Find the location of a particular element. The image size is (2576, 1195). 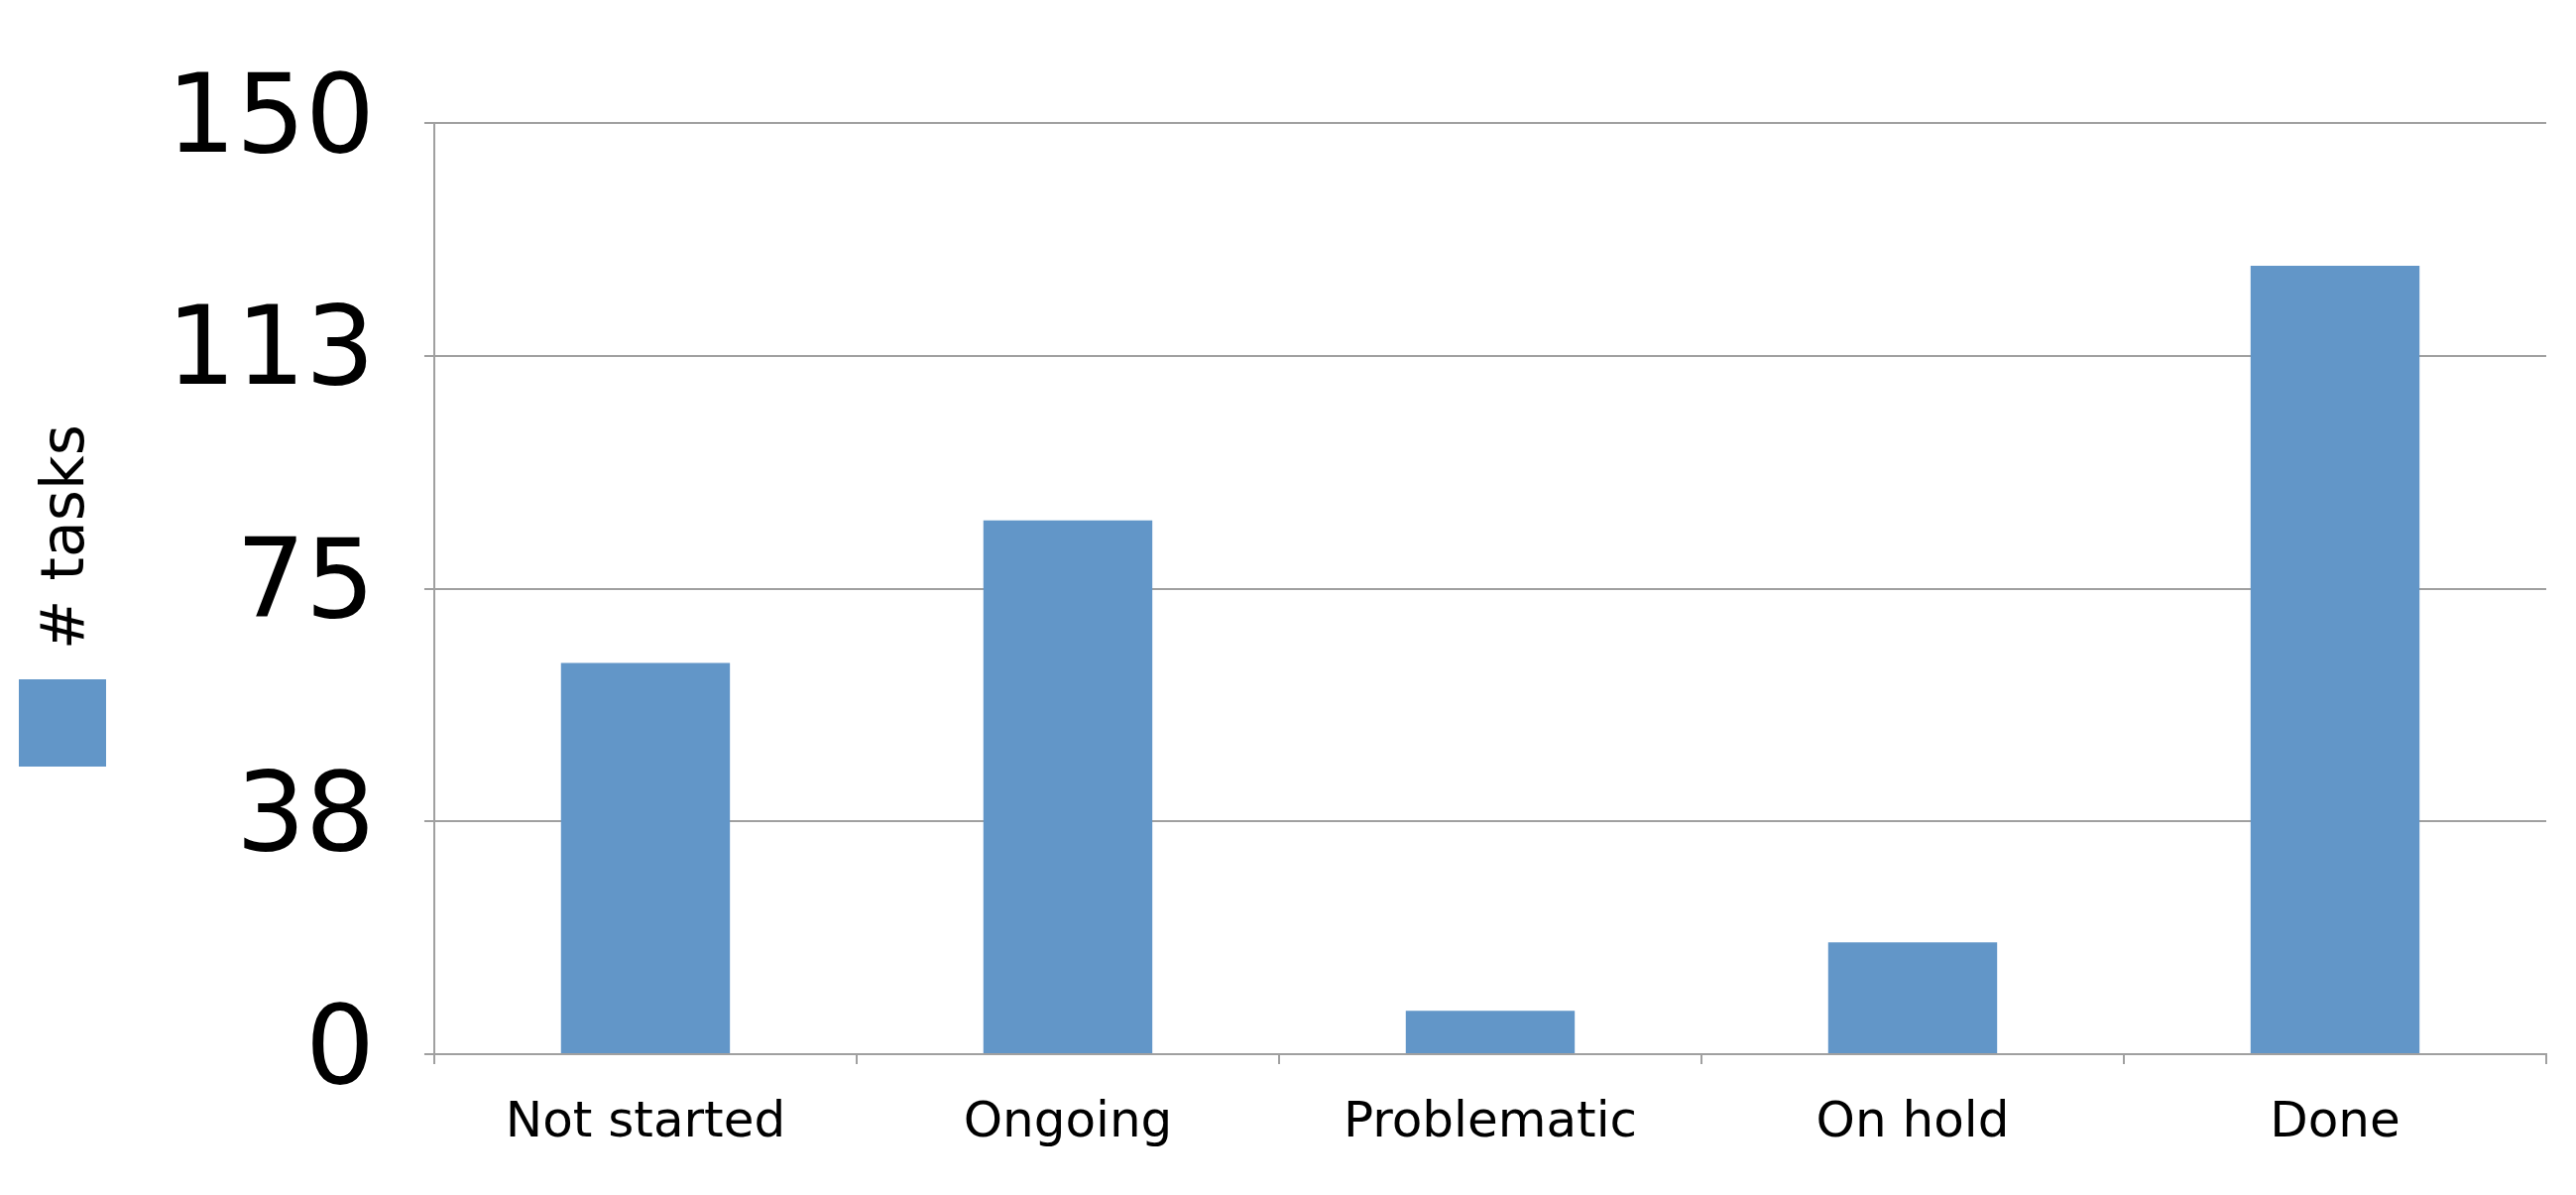

x-tick-label: On hold is located at coordinates (1912, 1119).